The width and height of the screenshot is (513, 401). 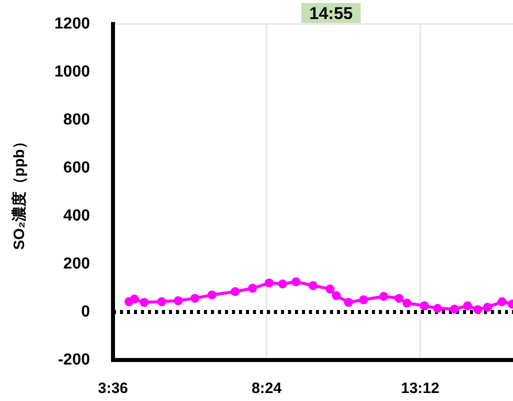 What do you see at coordinates (74, 360) in the screenshot?
I see `y-tick-label: -200` at bounding box center [74, 360].